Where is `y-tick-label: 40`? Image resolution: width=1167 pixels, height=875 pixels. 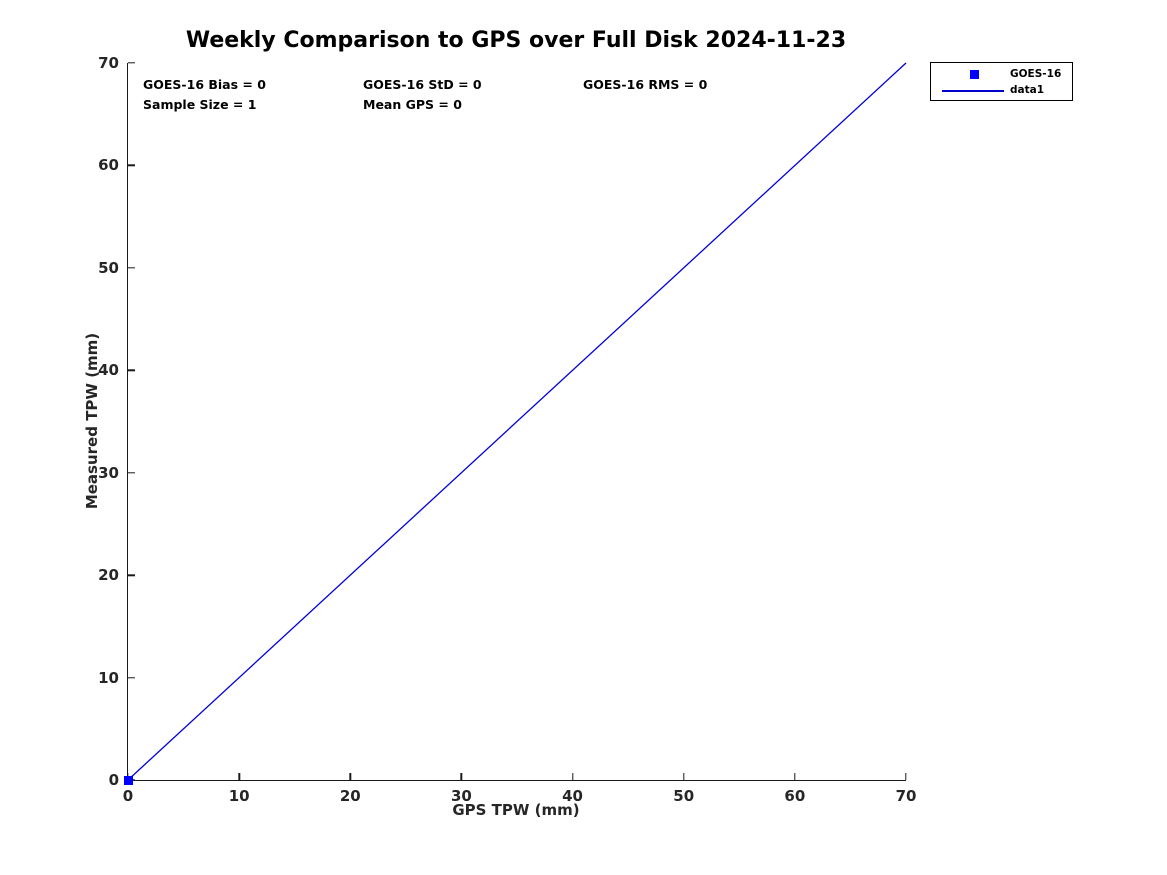
y-tick-label: 40 is located at coordinates (108, 370).